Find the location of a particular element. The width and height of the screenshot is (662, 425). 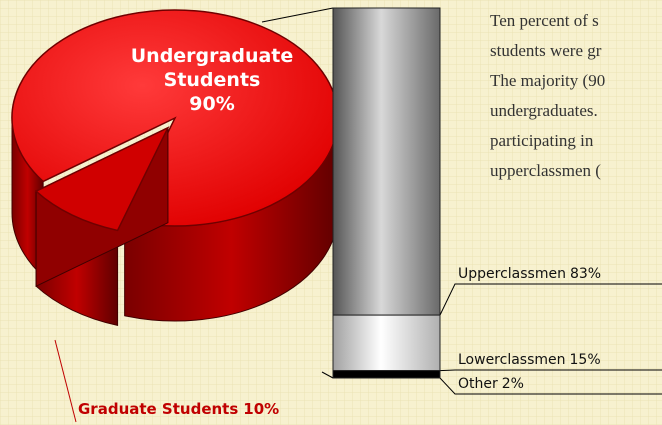

pie-value-label: 90% is located at coordinates (211, 104).